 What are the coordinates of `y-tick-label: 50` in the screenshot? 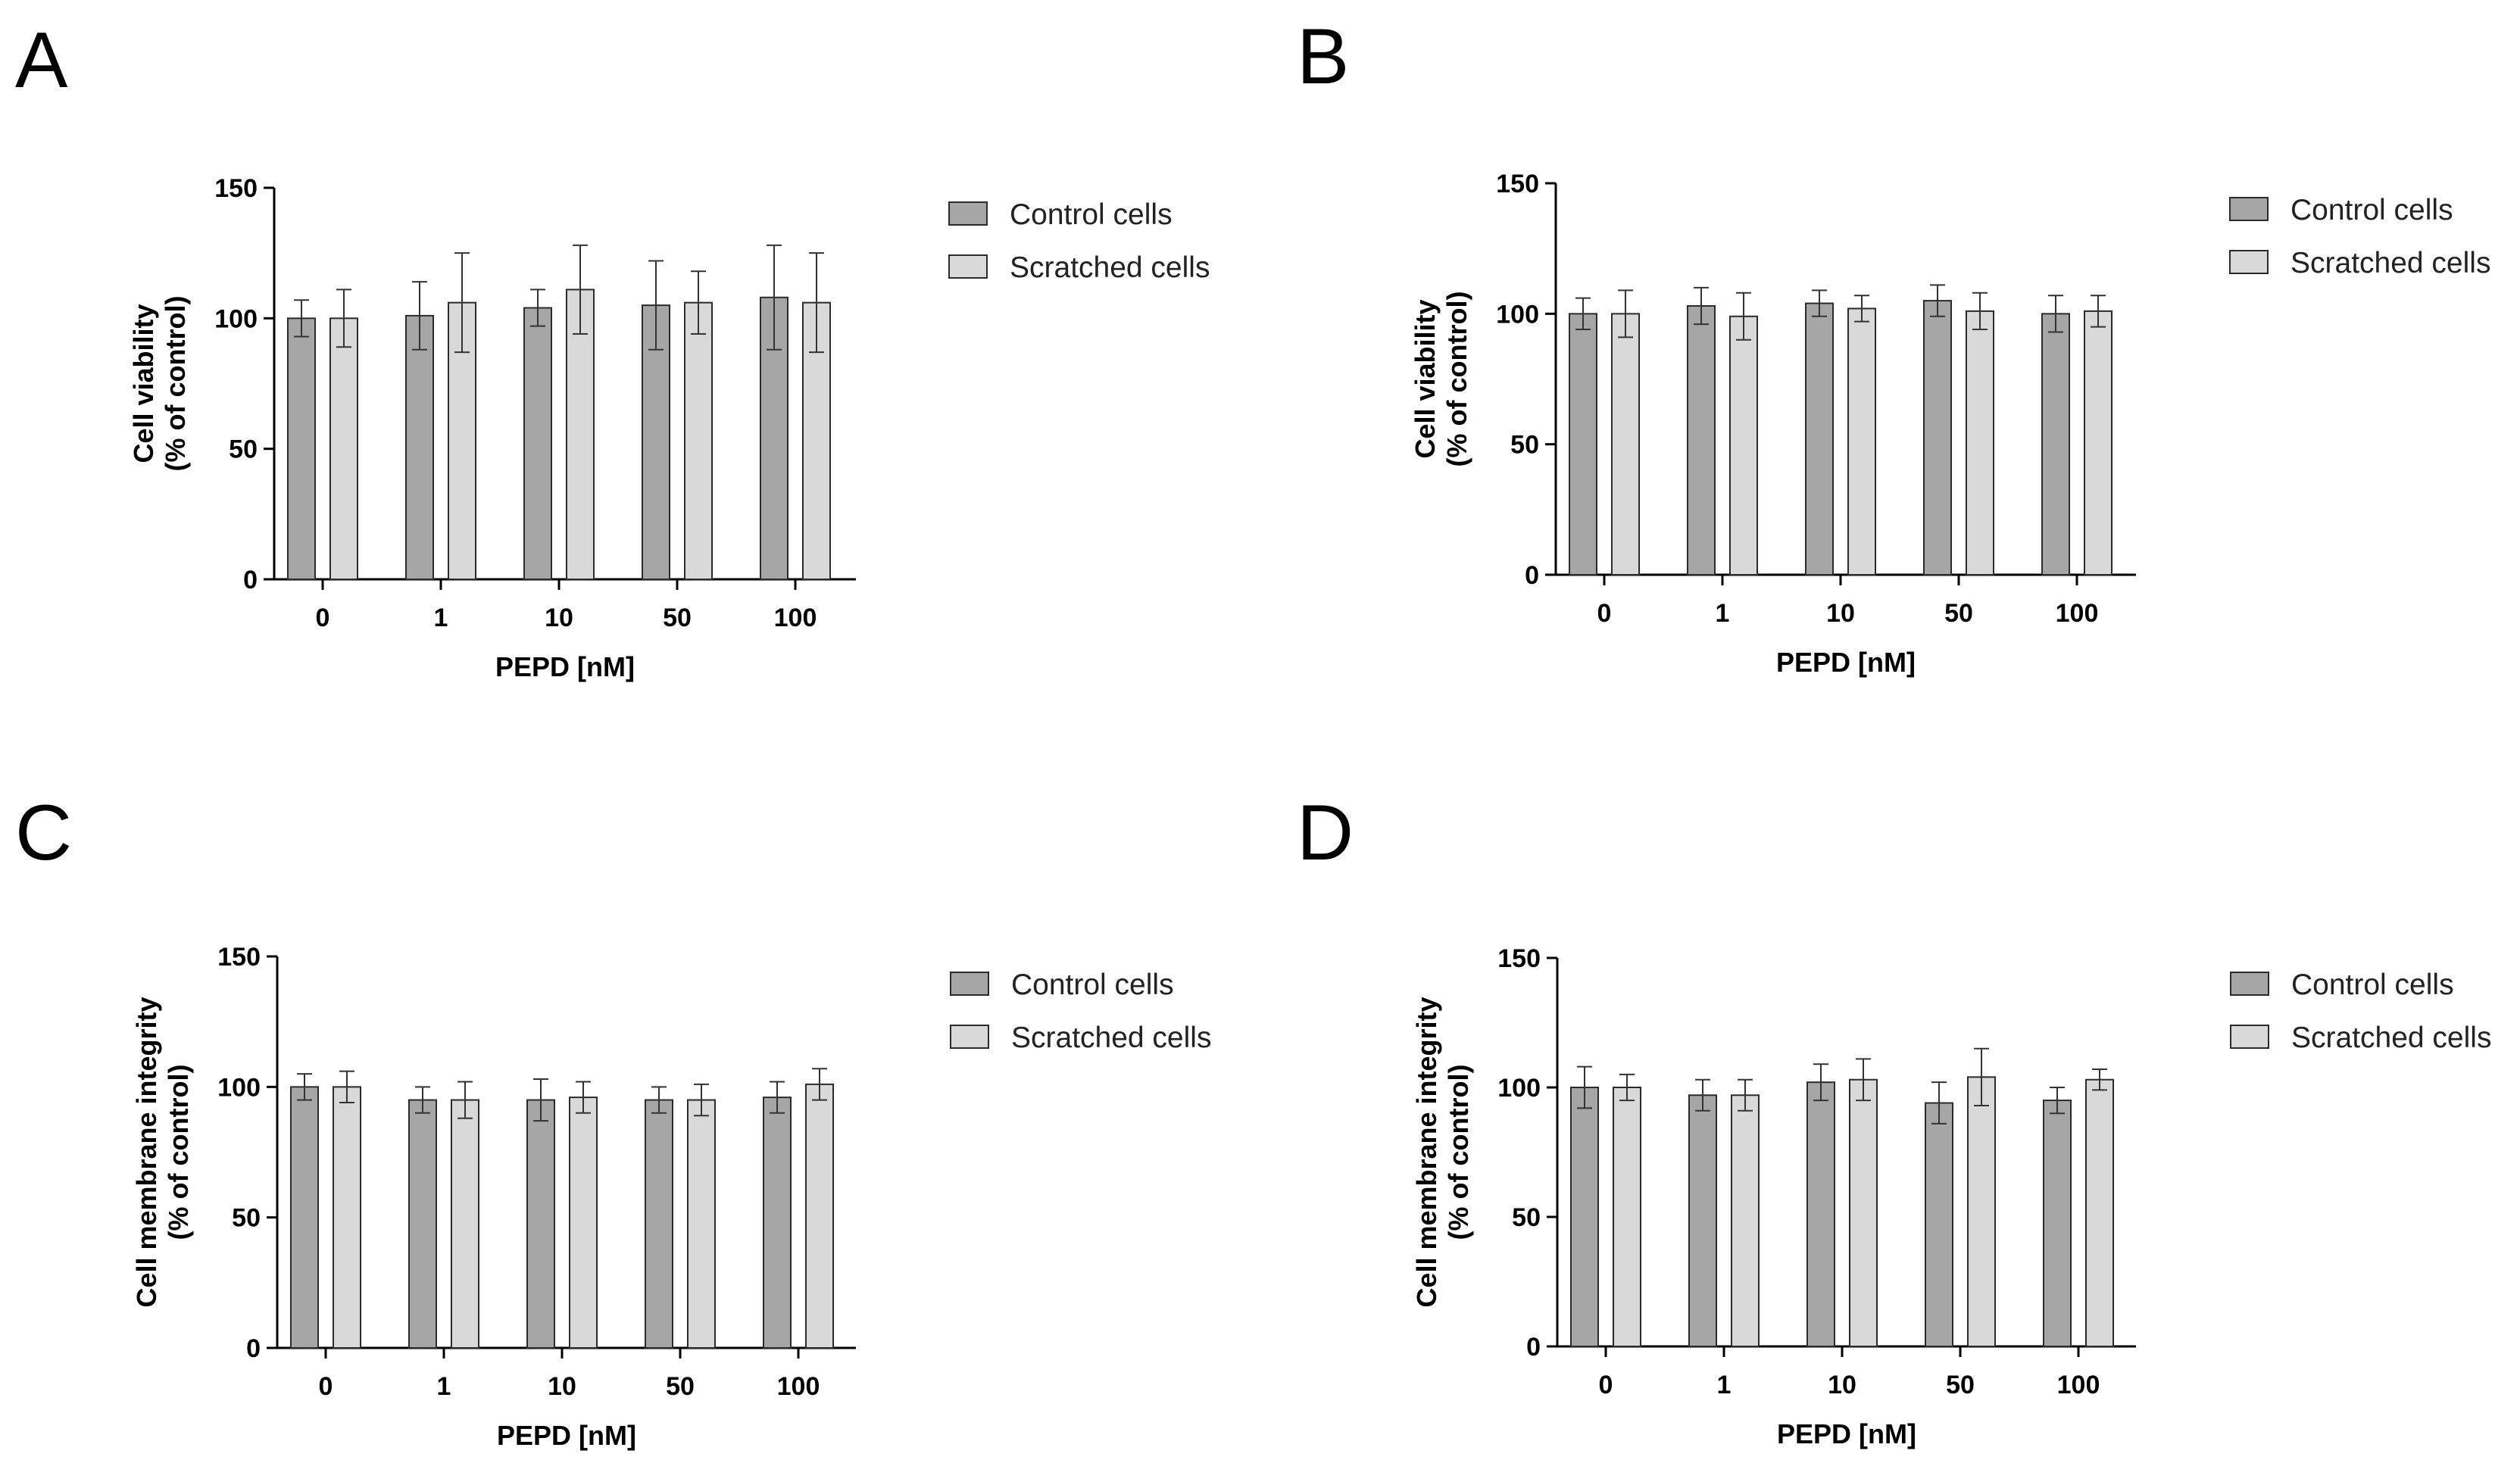 It's located at (1524, 445).